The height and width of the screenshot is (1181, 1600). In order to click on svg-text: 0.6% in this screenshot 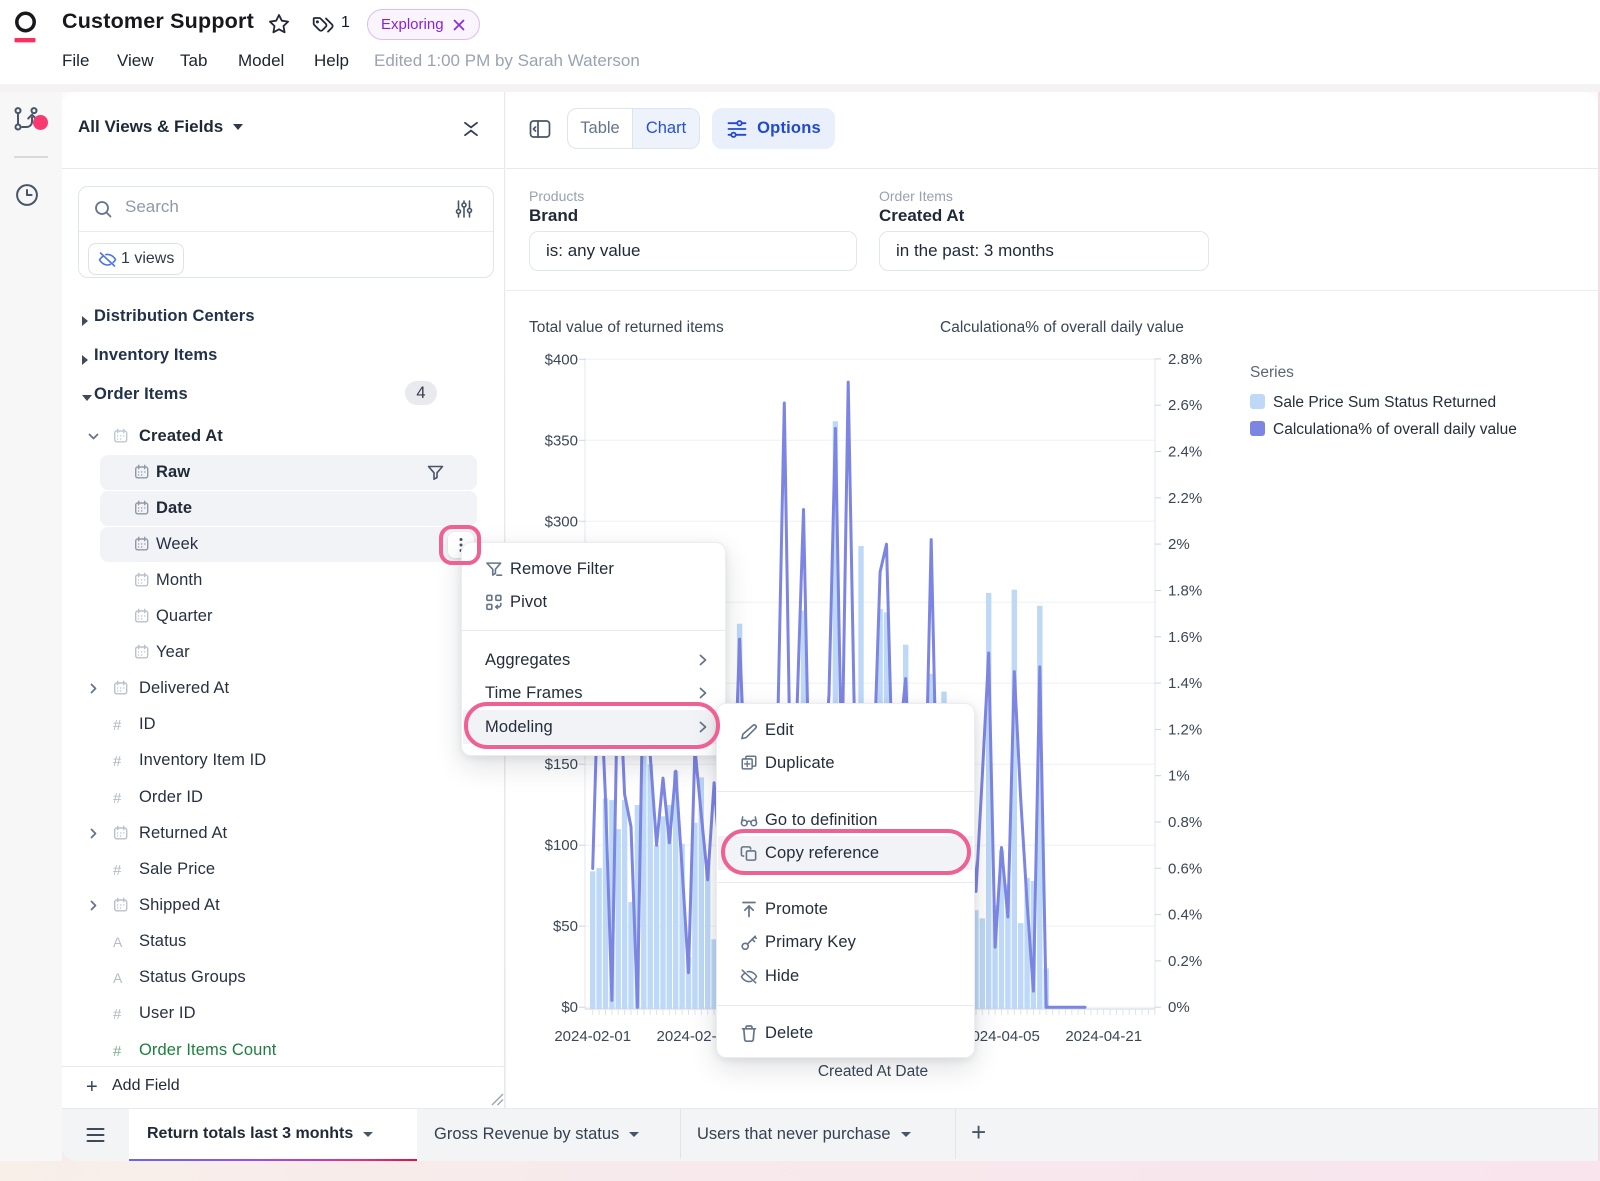, I will do `click(1185, 868)`.